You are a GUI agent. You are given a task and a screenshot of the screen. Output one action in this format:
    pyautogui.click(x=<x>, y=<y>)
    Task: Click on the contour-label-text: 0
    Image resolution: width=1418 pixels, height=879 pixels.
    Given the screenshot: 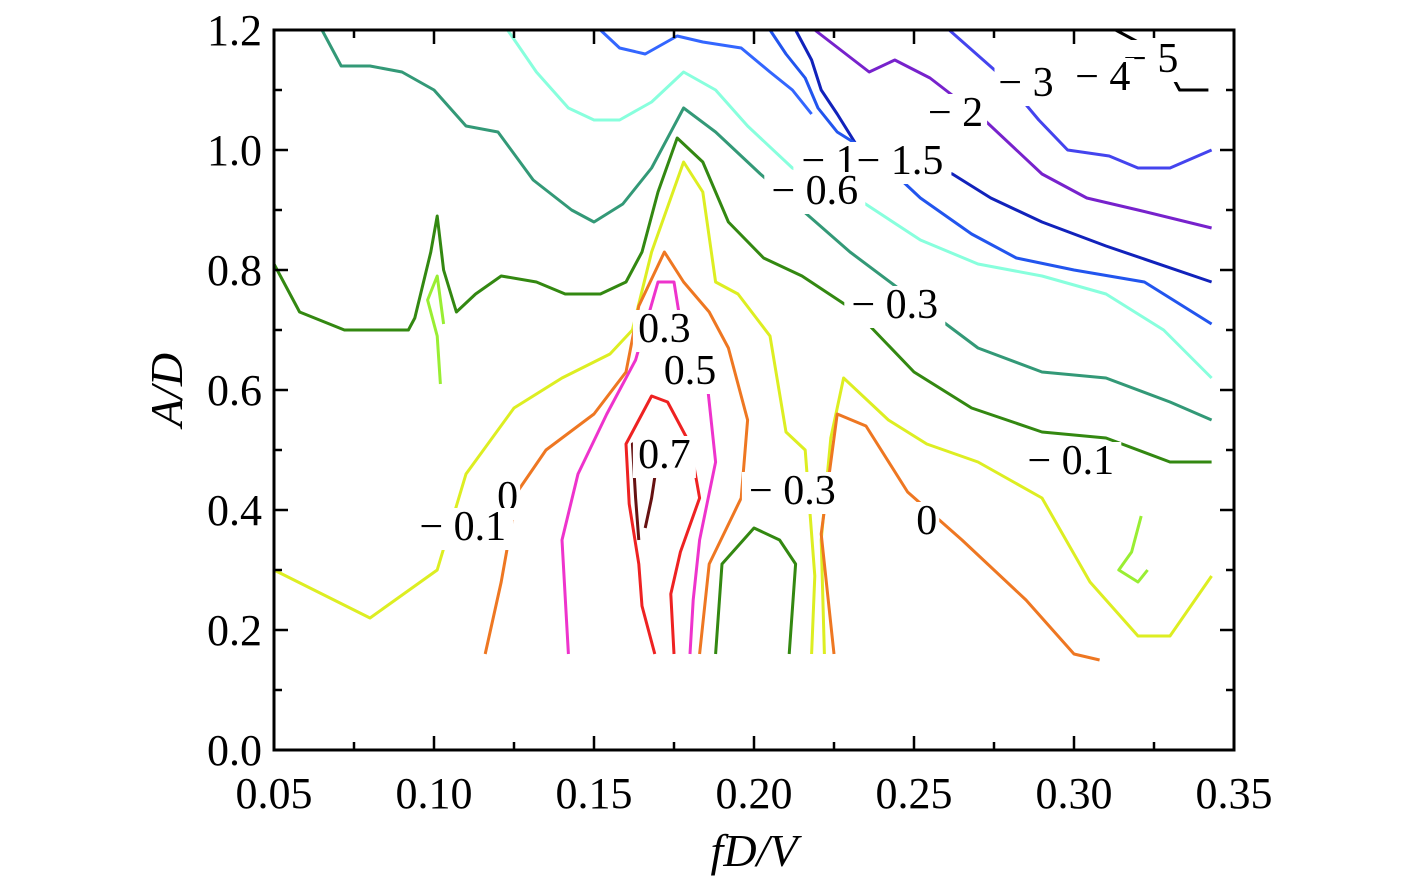 What is the action you would take?
    pyautogui.click(x=926, y=521)
    